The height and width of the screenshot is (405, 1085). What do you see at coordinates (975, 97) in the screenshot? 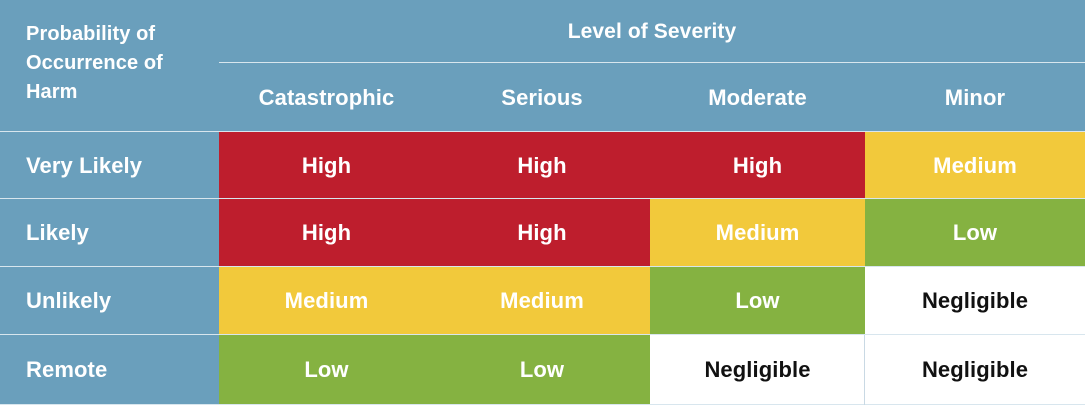
I see `column-header-minor: Minor` at bounding box center [975, 97].